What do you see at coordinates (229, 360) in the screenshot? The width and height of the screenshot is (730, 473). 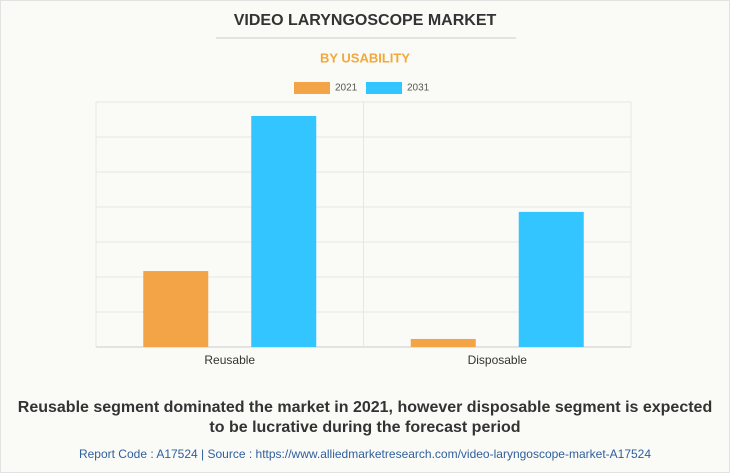 I see `x-tick-label: Reusable` at bounding box center [229, 360].